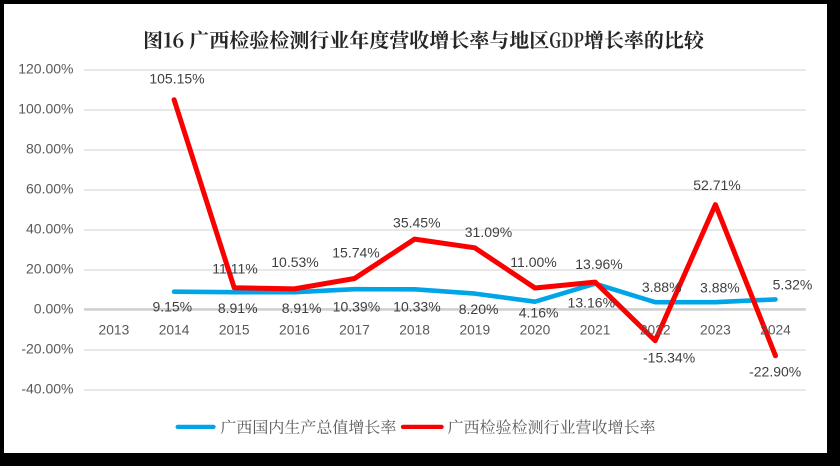 This screenshot has width=840, height=466. I want to click on svg-text: 2019, so click(474, 329).